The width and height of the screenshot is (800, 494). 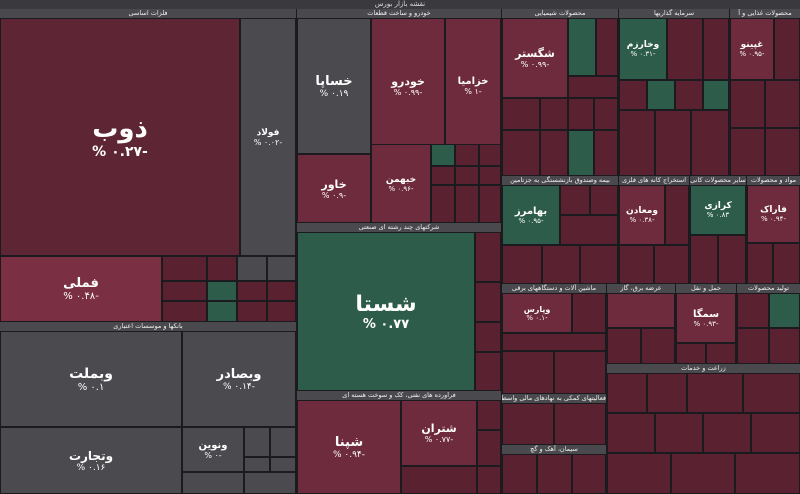 I want to click on tile-kerazi: کرازی ۰.۸۳ %, so click(x=718, y=210).